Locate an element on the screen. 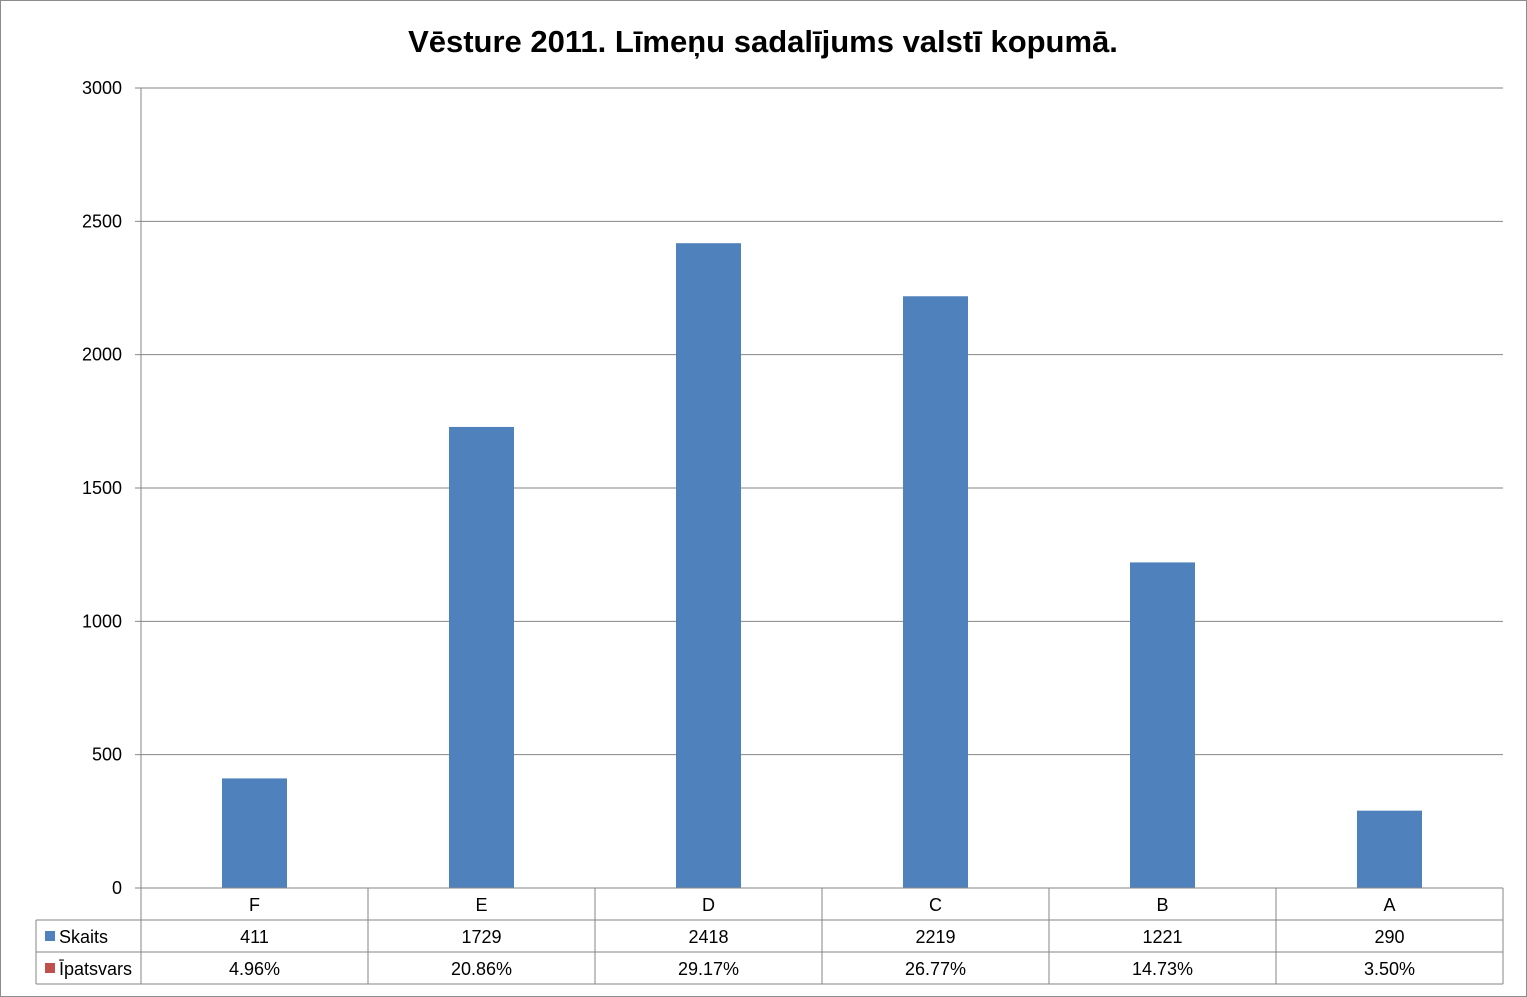 This screenshot has width=1527, height=997. category-label: A is located at coordinates (1389, 905).